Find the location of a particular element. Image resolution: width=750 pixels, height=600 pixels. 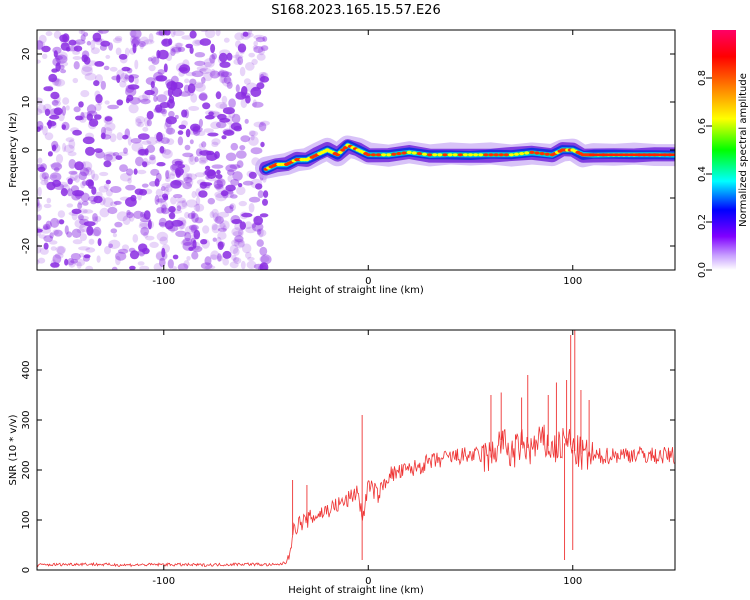

y-tick-label: -10 is located at coordinates (26, 198).